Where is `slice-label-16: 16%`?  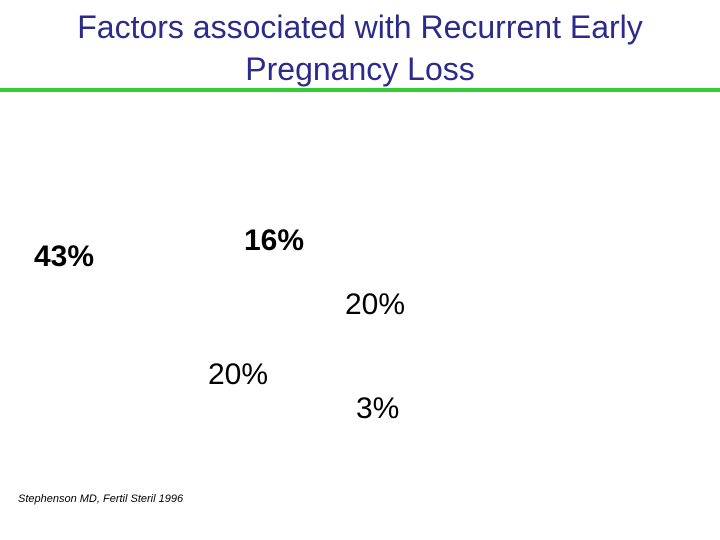
slice-label-16: 16% is located at coordinates (274, 240).